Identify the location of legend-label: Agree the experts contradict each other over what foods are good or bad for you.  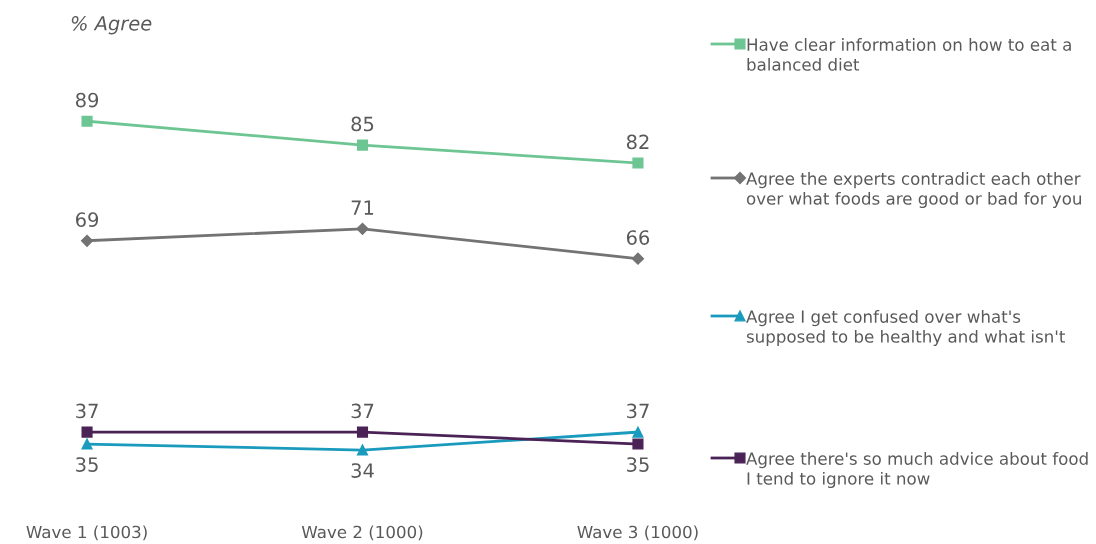
(913, 190).